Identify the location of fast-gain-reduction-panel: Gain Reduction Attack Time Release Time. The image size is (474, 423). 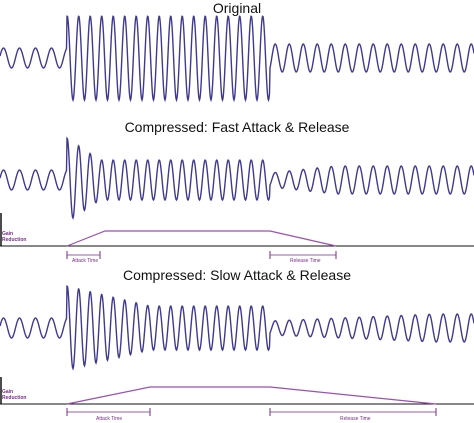
(237, 238).